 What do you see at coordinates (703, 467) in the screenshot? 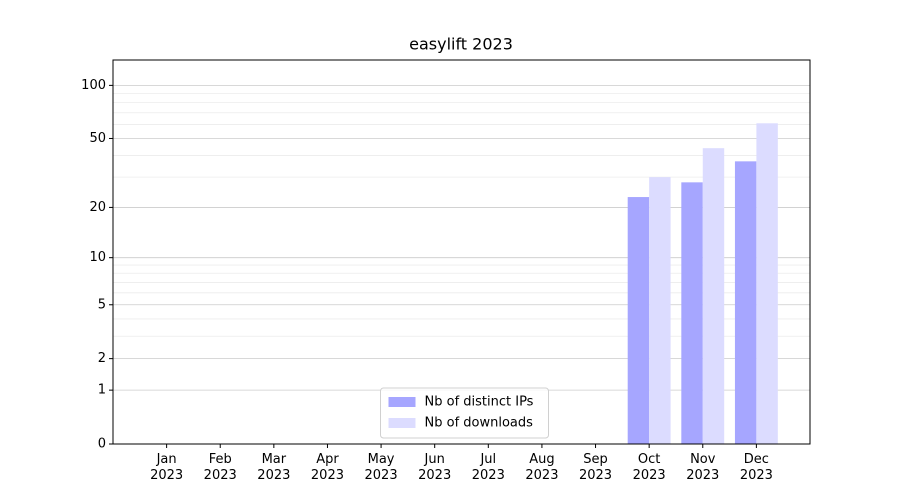
I see `x-tick-label: Nov 2023` at bounding box center [703, 467].